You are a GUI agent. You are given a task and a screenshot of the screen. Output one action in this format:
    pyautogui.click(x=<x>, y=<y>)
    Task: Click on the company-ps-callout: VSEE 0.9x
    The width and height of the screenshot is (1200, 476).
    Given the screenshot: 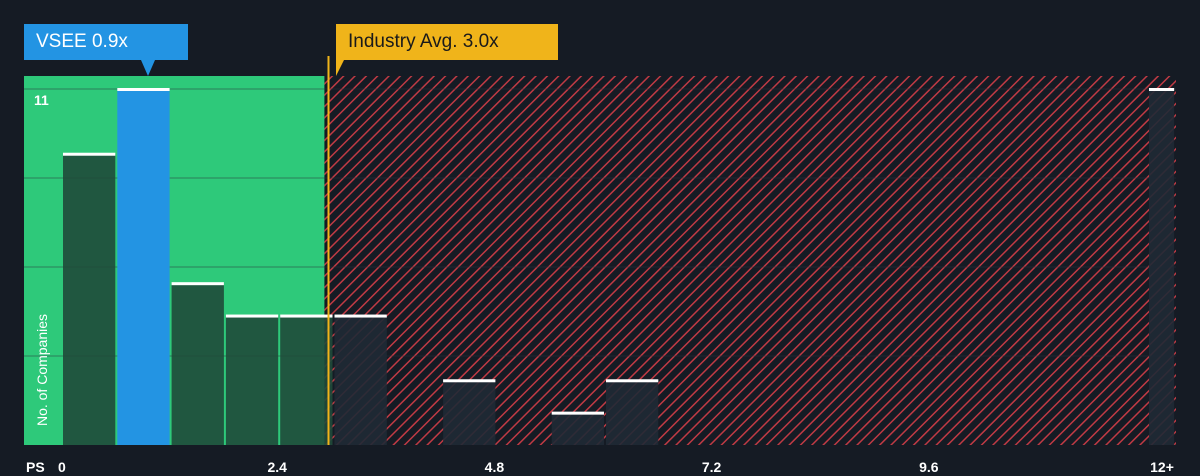 What is the action you would take?
    pyautogui.click(x=106, y=50)
    